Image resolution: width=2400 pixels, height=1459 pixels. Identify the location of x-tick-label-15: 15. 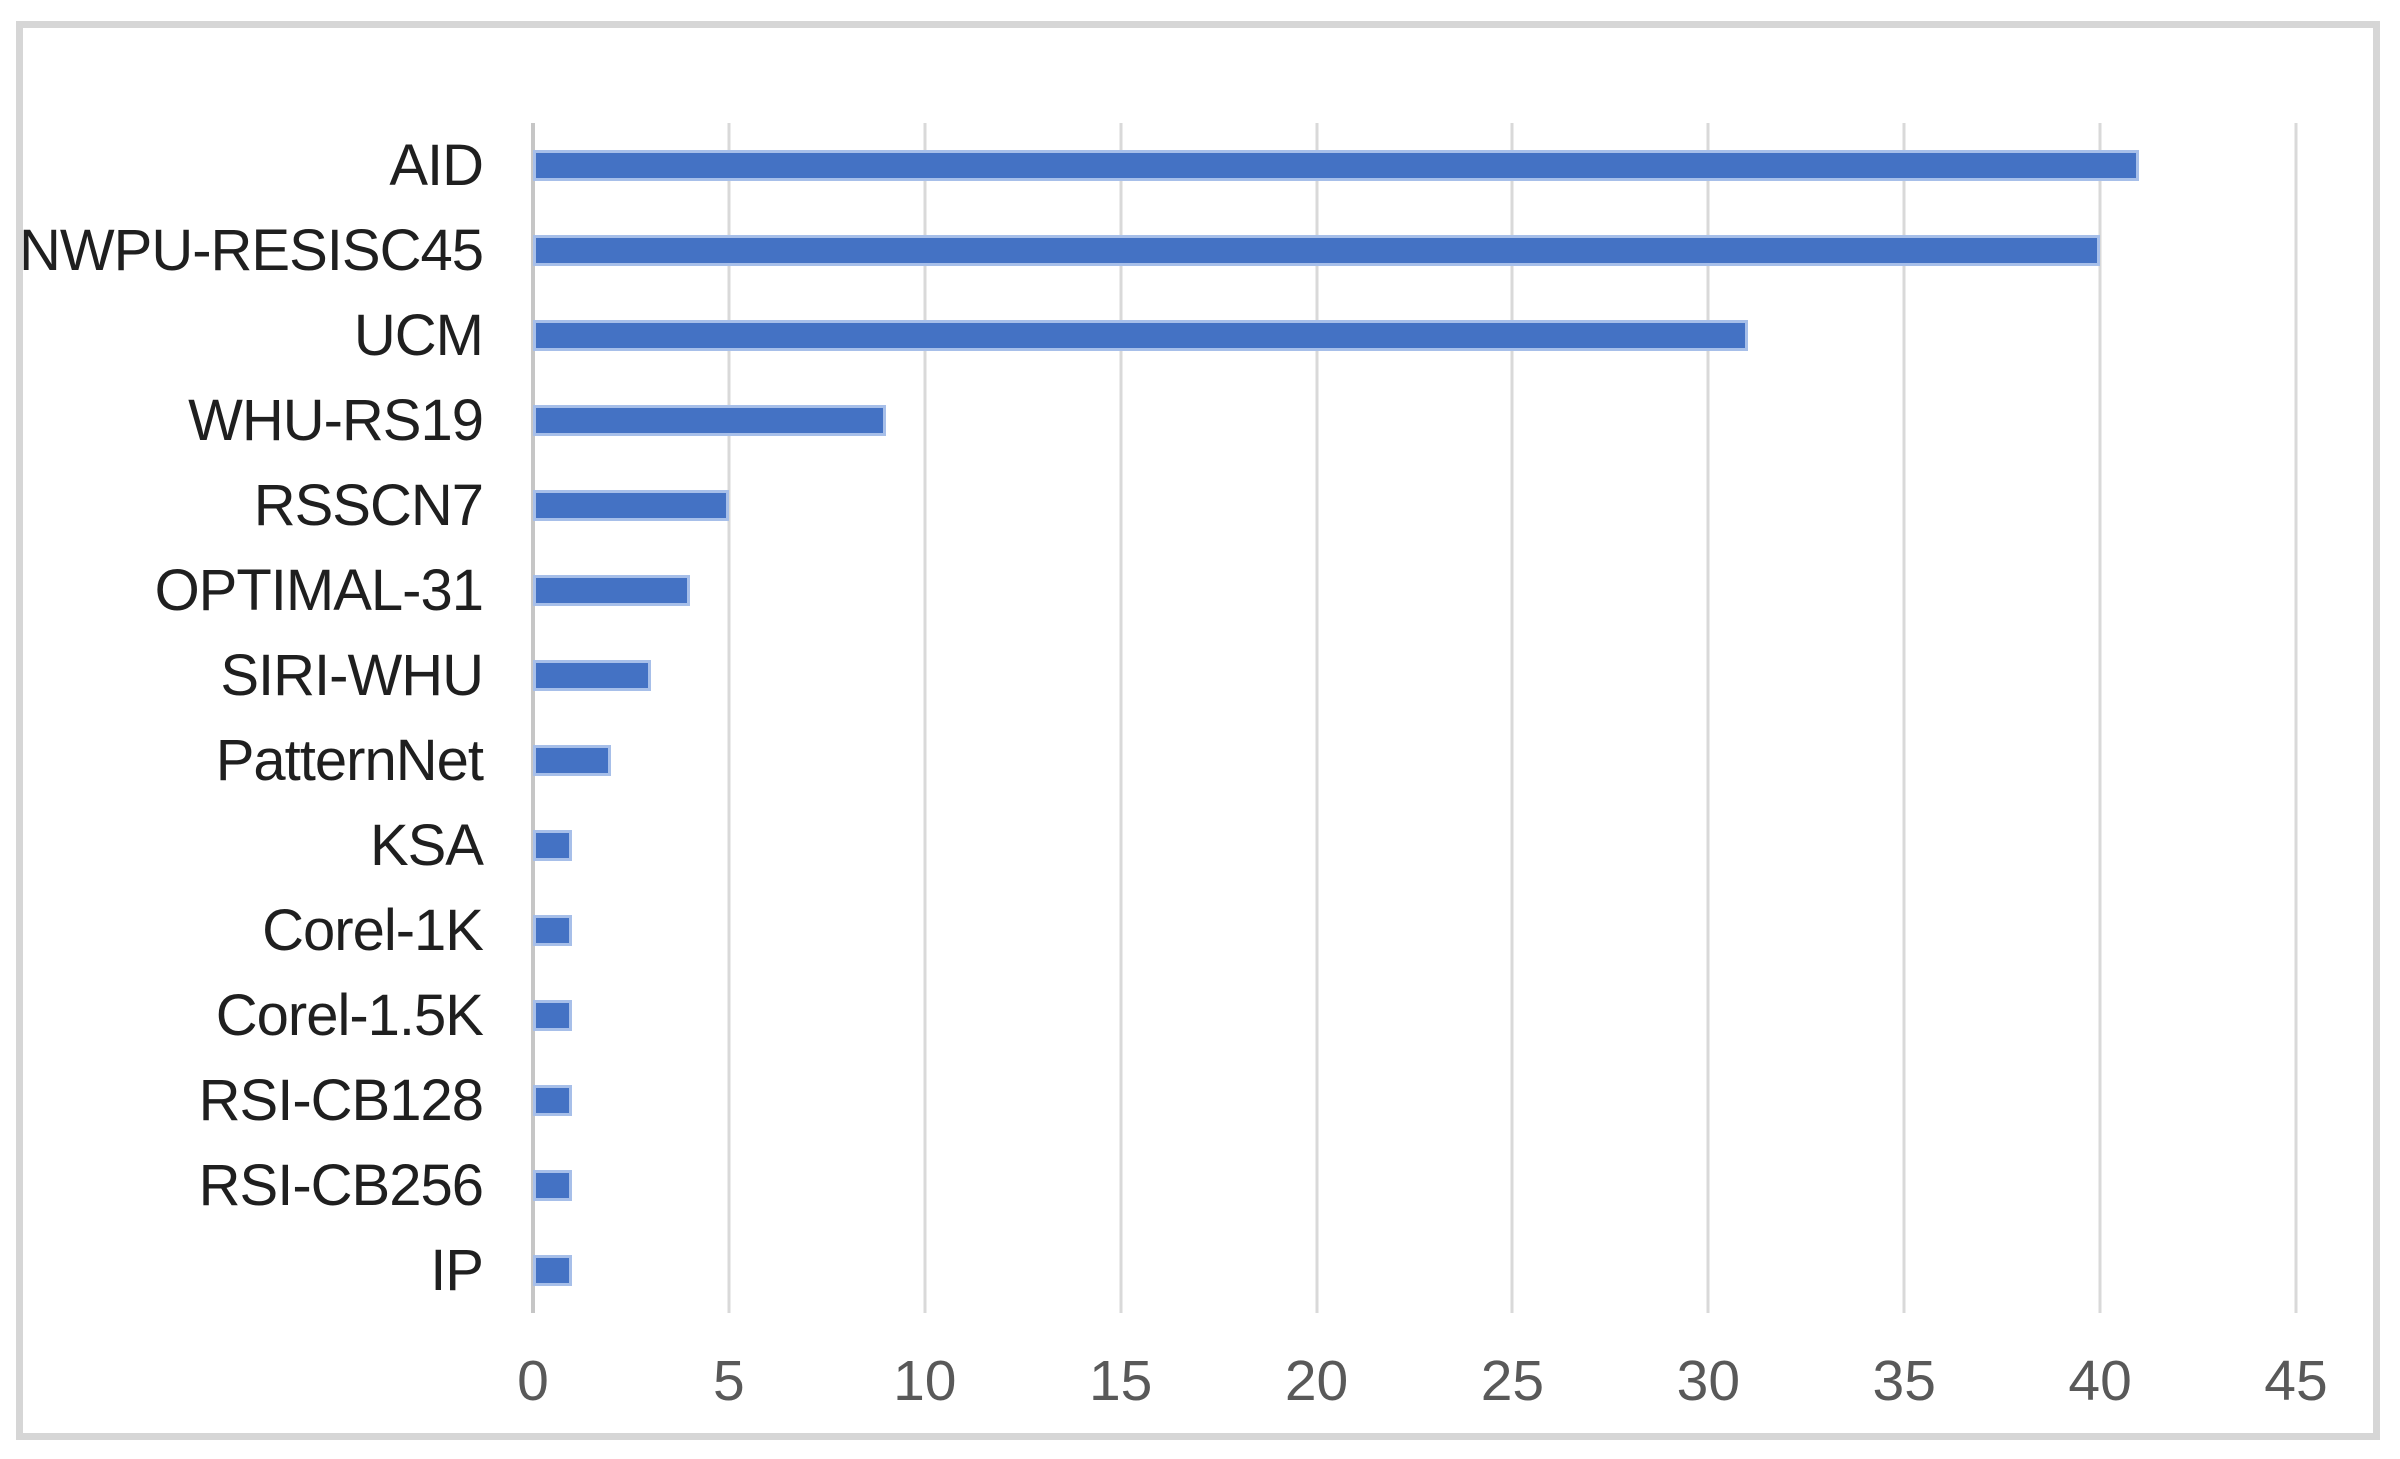
(1120, 1381).